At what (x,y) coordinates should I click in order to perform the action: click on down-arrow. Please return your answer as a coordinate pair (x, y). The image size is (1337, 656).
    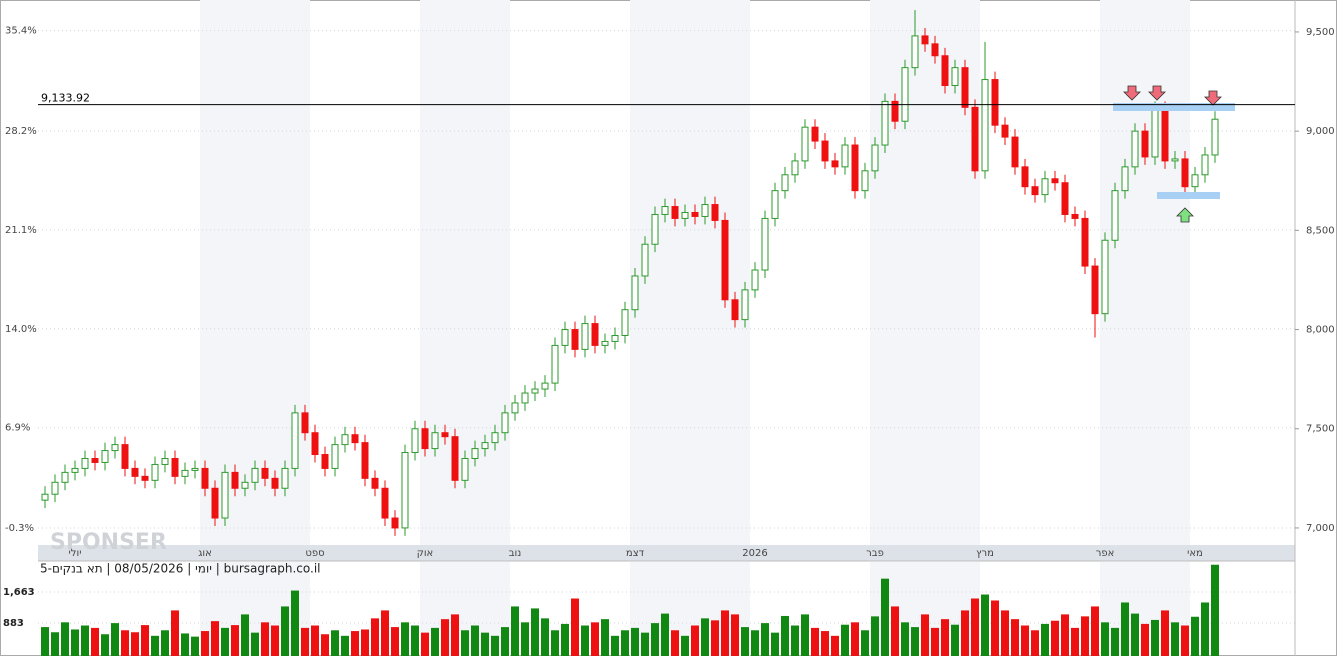
    Looking at the image, I should click on (1157, 93).